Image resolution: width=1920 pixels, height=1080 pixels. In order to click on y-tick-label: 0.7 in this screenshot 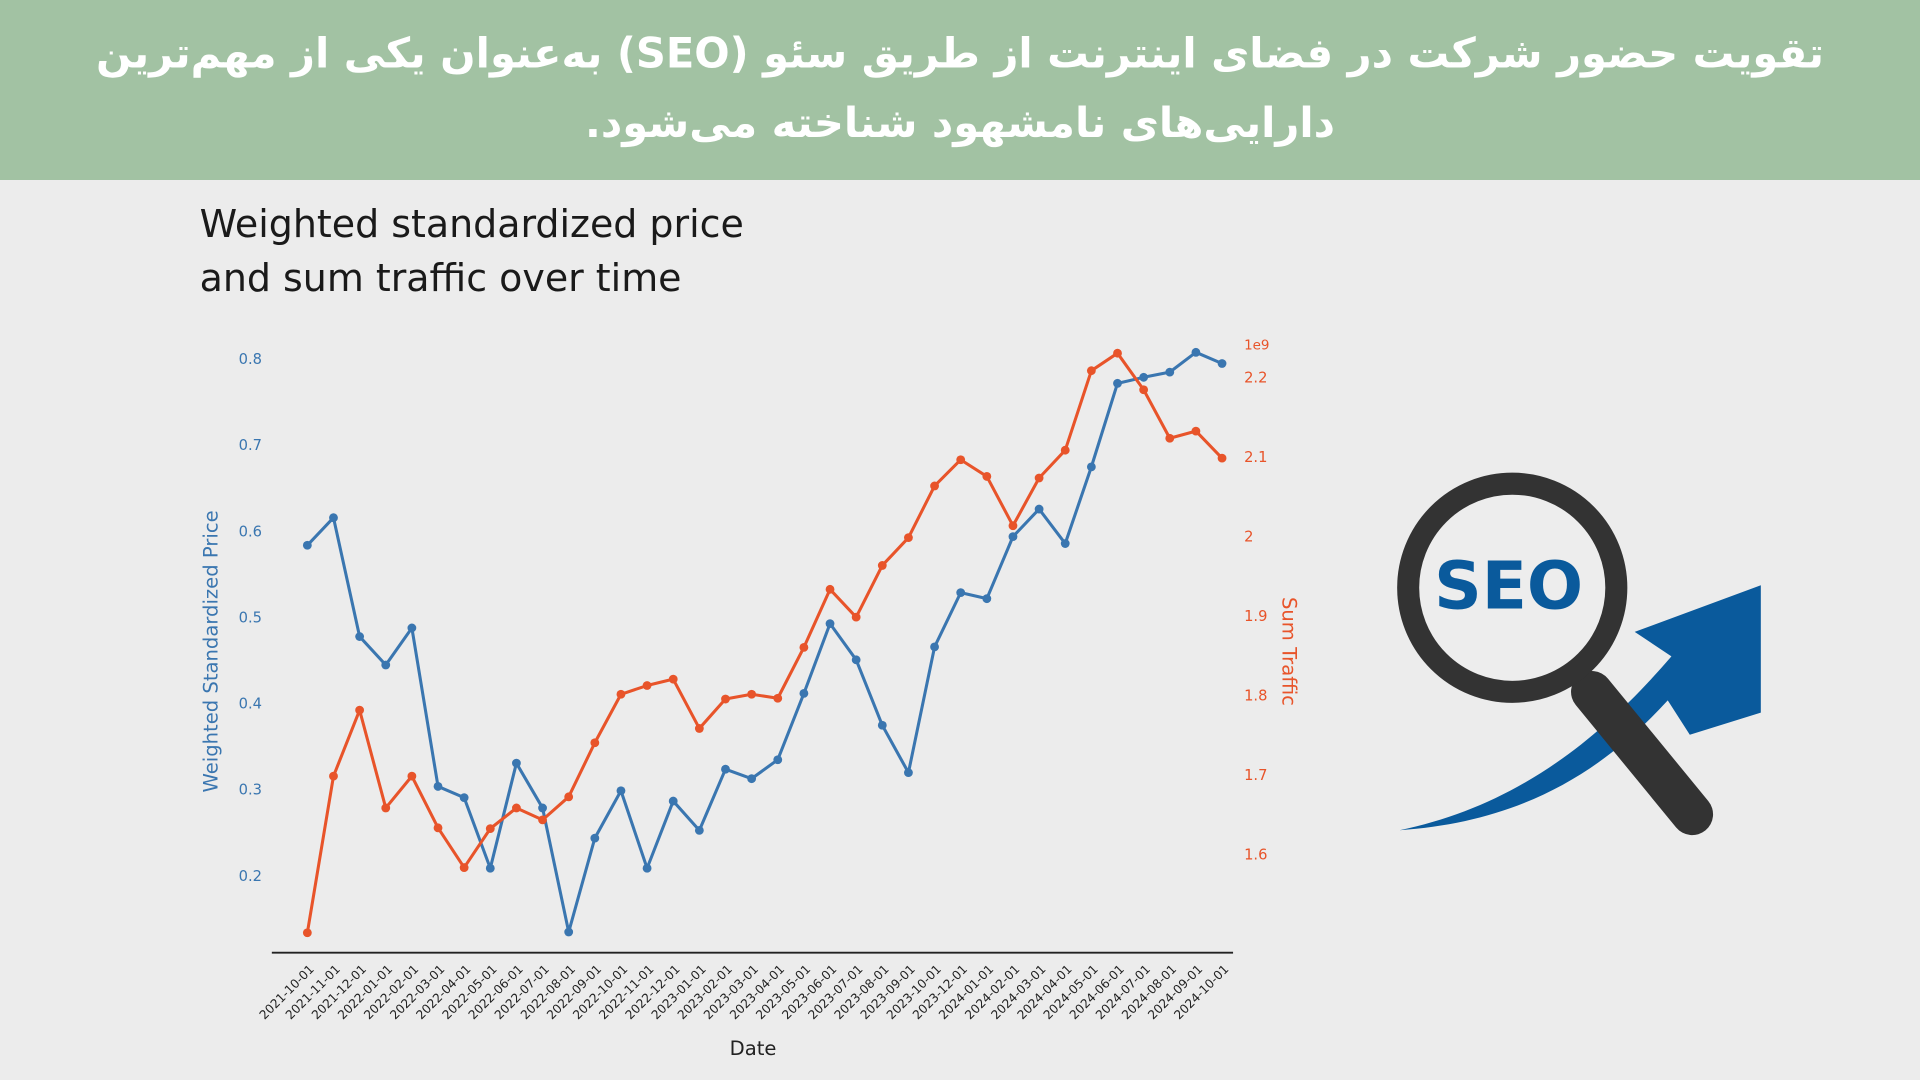, I will do `click(250, 445)`.